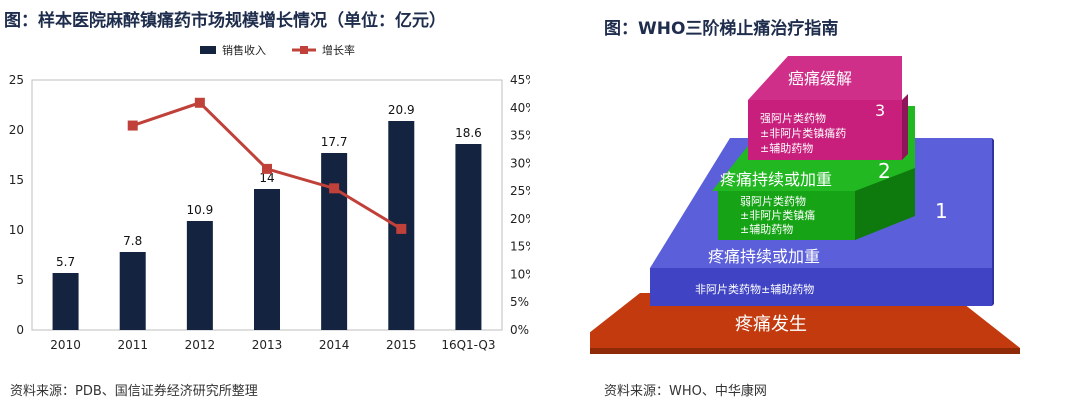 The height and width of the screenshot is (402, 1071). What do you see at coordinates (134, 391) in the screenshot?
I see `left-source: 资料来源：PDB、国信证券经济研究所整理` at bounding box center [134, 391].